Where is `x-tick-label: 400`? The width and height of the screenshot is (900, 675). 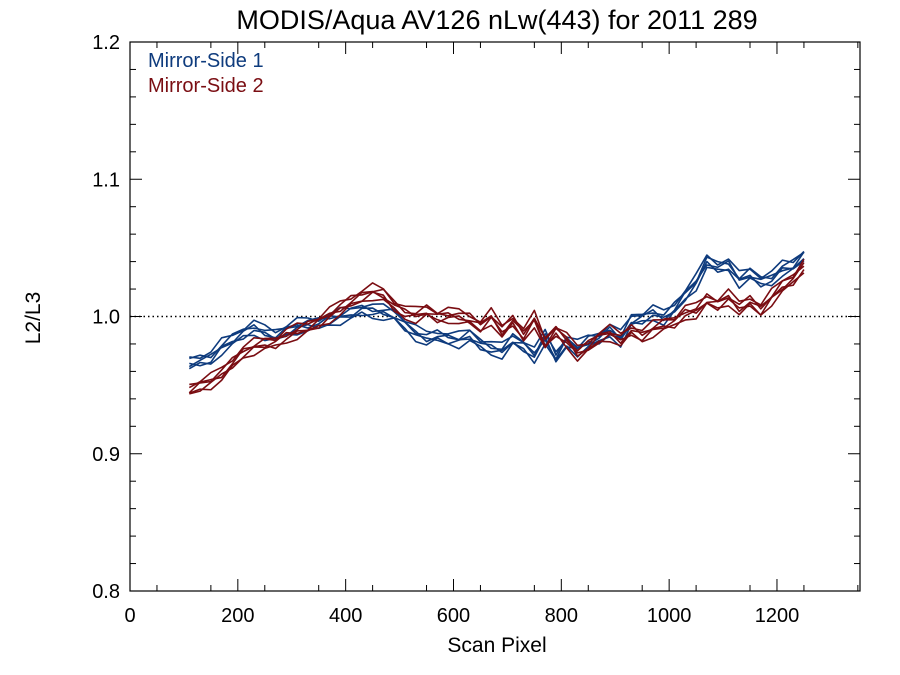
x-tick-label: 400 is located at coordinates (345, 616).